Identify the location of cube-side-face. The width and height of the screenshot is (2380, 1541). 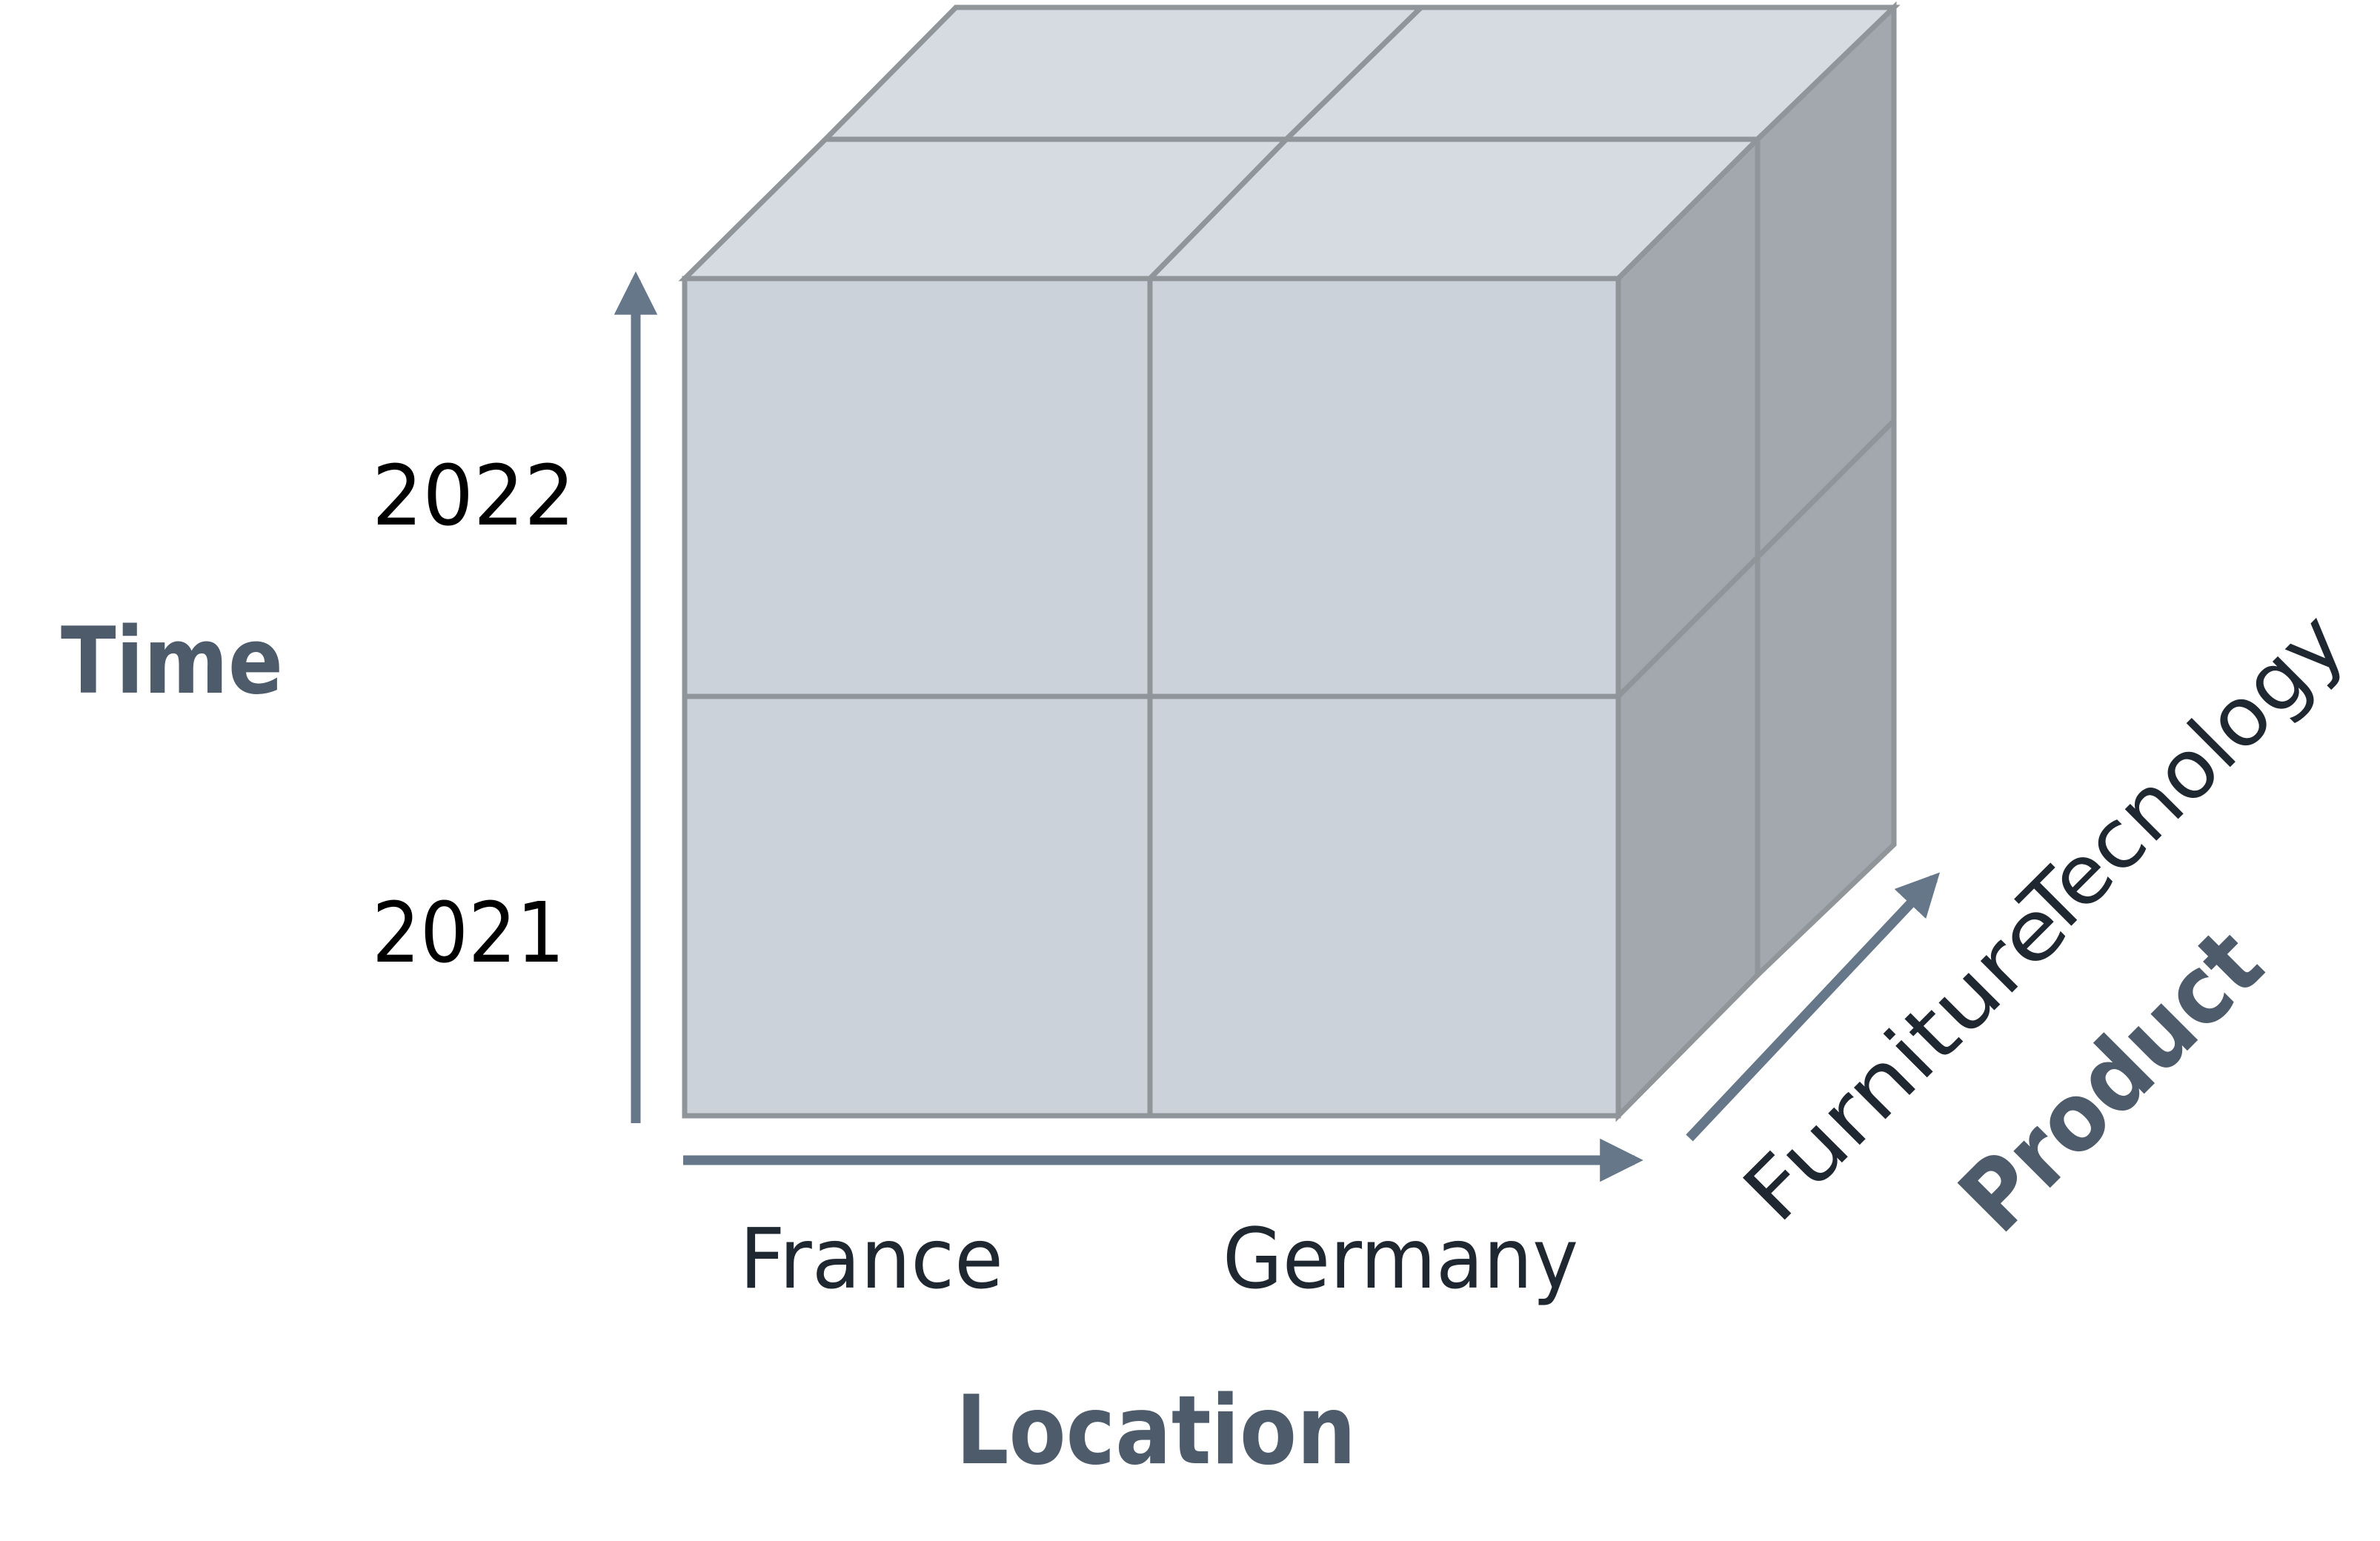
(1756, 561).